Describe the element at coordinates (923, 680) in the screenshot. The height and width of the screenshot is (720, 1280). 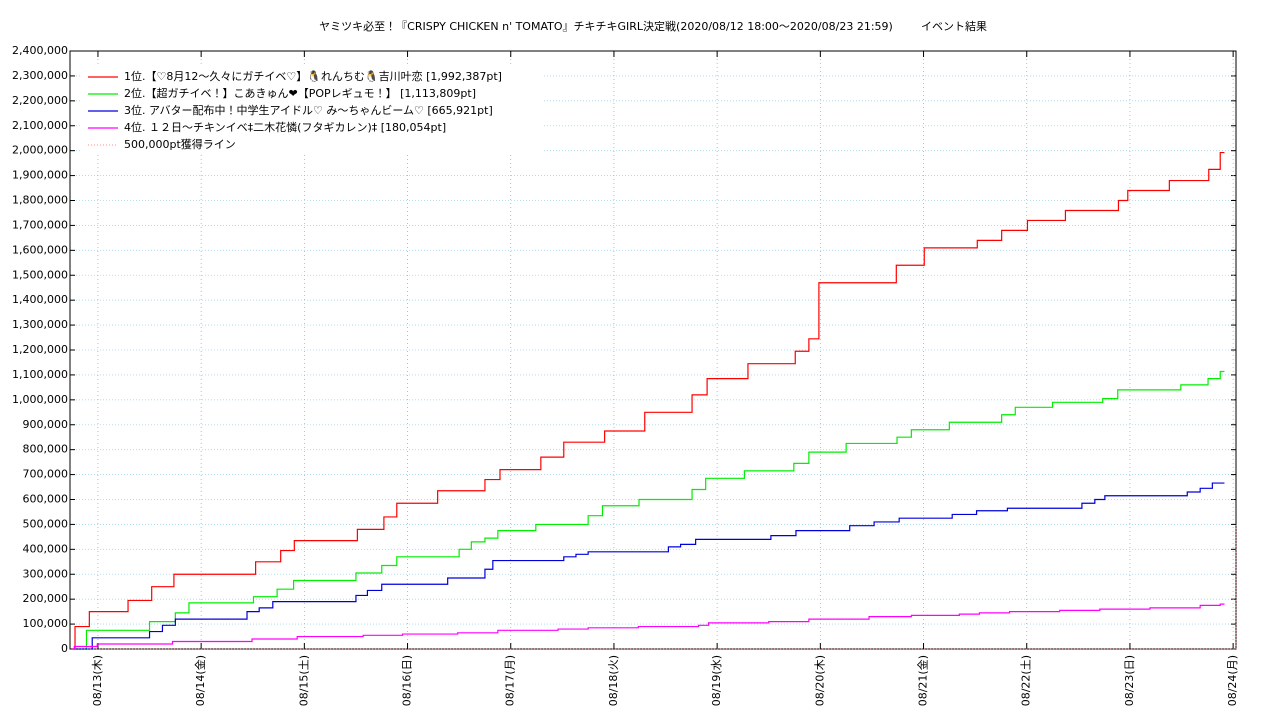
I see `x-tick-label: 08/21(金)` at that location.